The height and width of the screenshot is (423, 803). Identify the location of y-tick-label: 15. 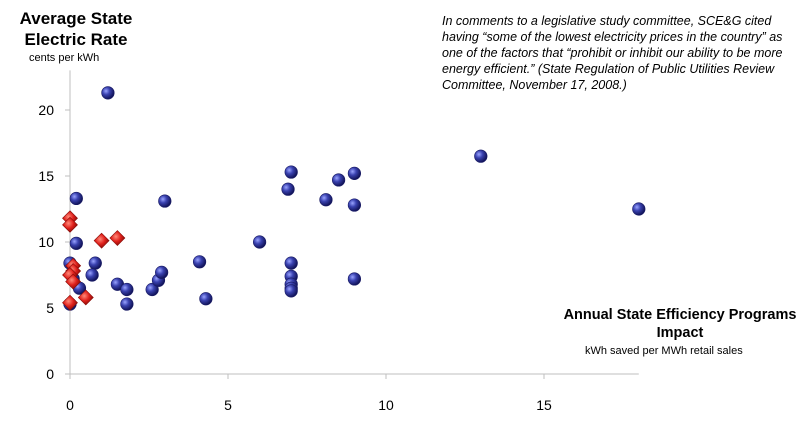
(46, 176).